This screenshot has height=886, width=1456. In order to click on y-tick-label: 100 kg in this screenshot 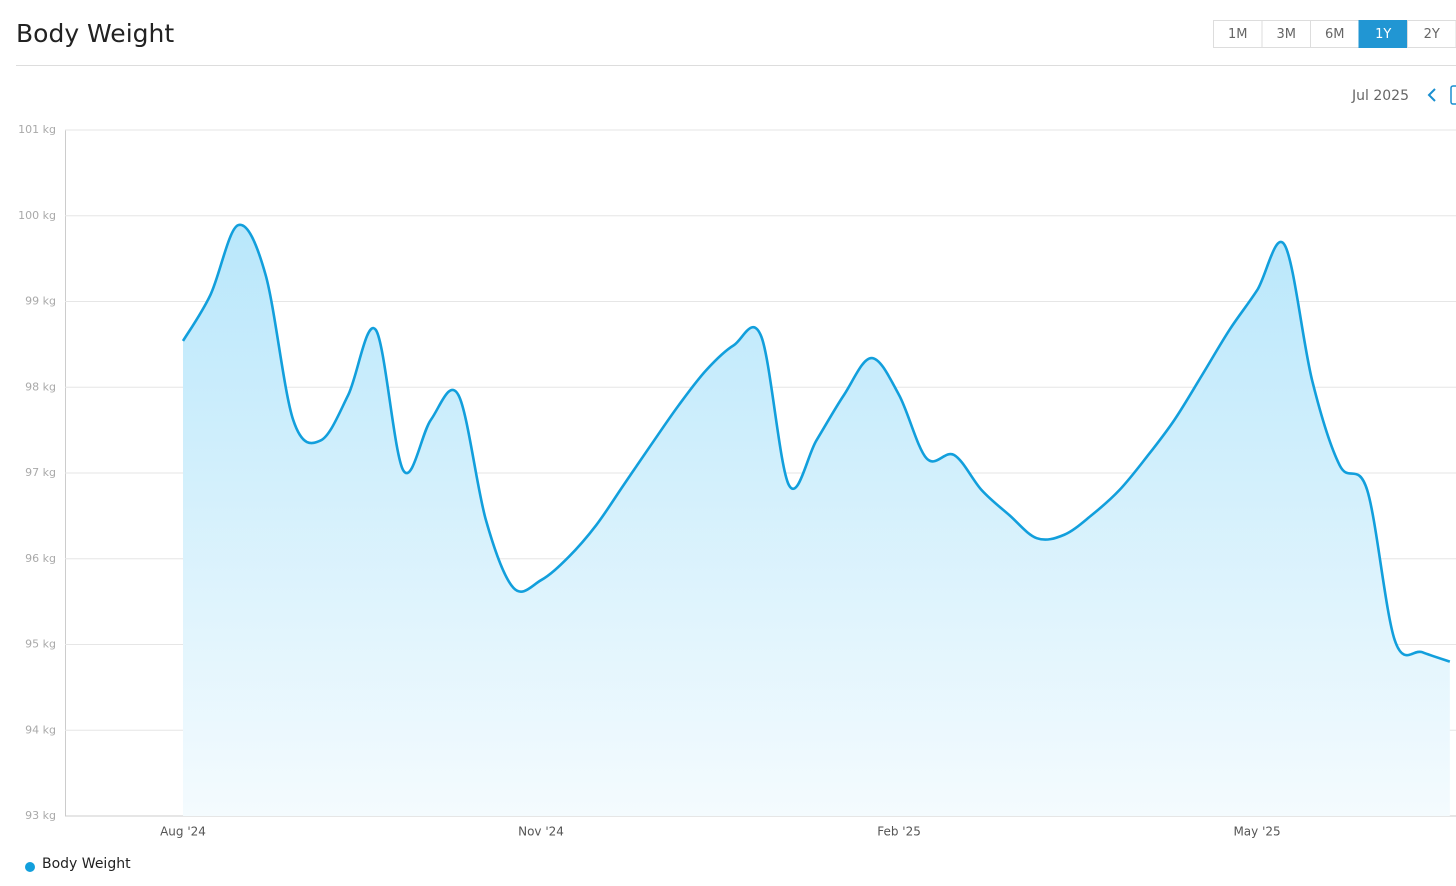, I will do `click(37, 215)`.